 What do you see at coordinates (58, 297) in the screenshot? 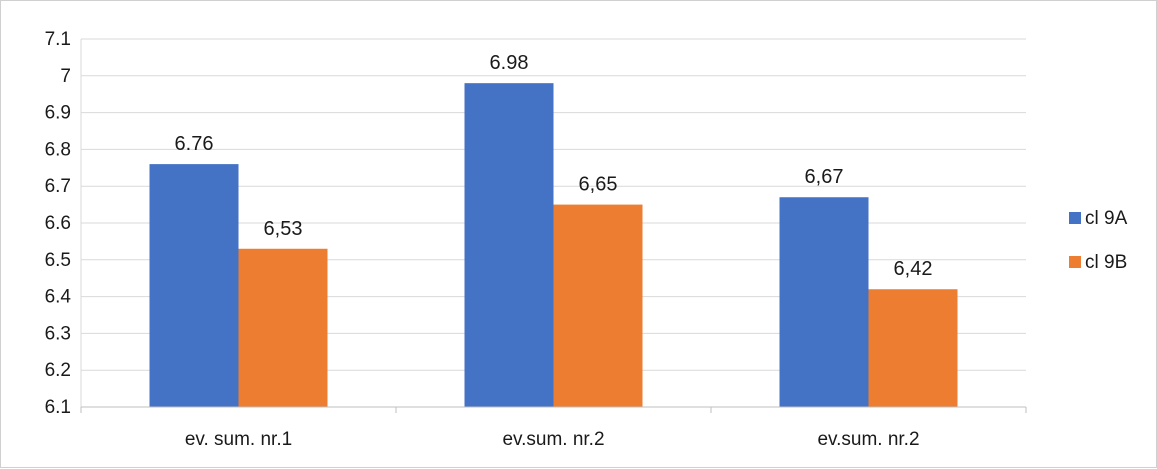
I see `y-tick-label: 6.4` at bounding box center [58, 297].